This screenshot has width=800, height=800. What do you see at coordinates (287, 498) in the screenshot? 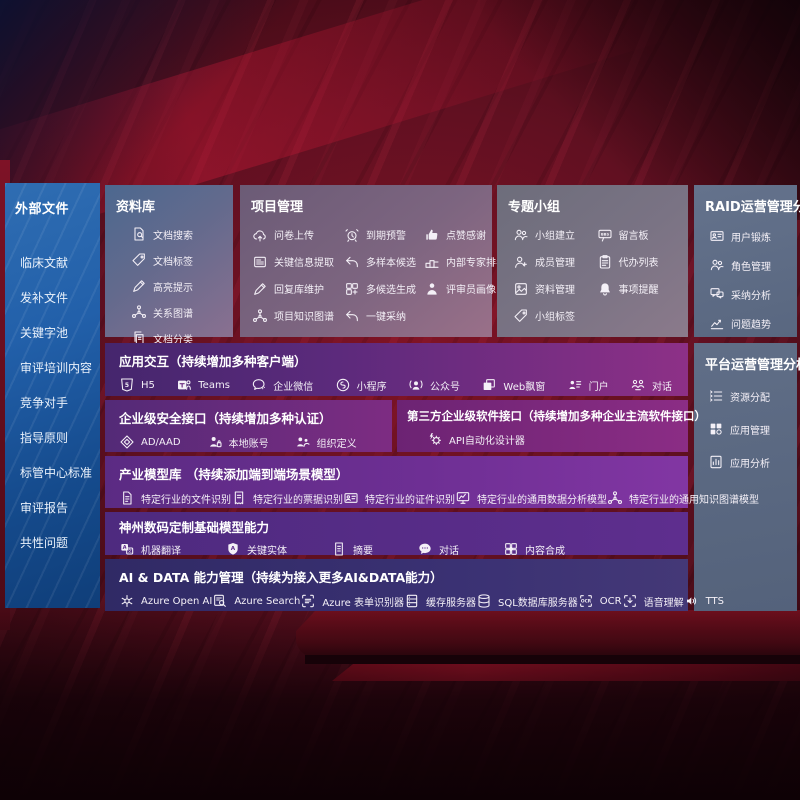
I see `receipt-item: 特定行业的票据识别` at bounding box center [287, 498].